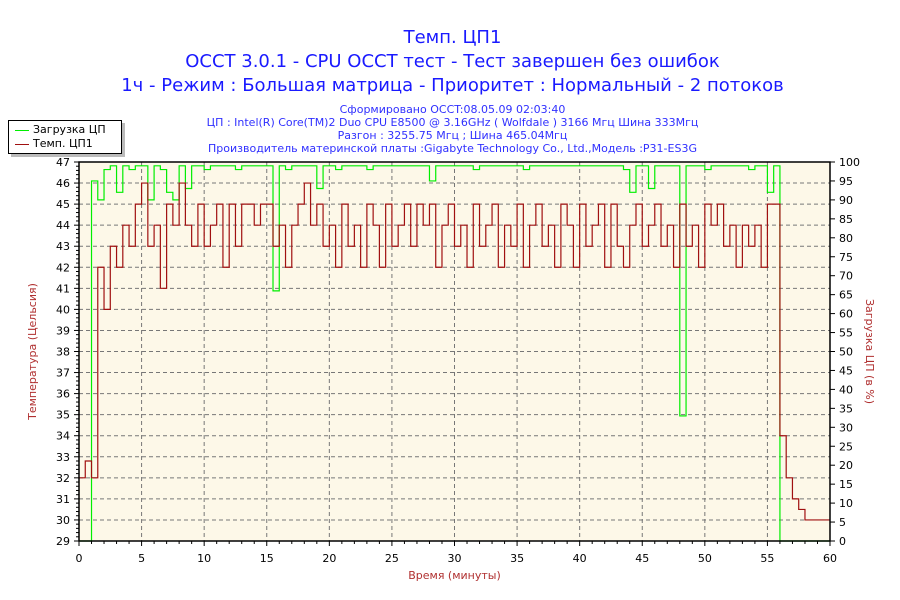  Describe the element at coordinates (452, 109) in the screenshot. I see `info-generated: Сформировано OCCT:08.05.09 02:03:40` at that location.